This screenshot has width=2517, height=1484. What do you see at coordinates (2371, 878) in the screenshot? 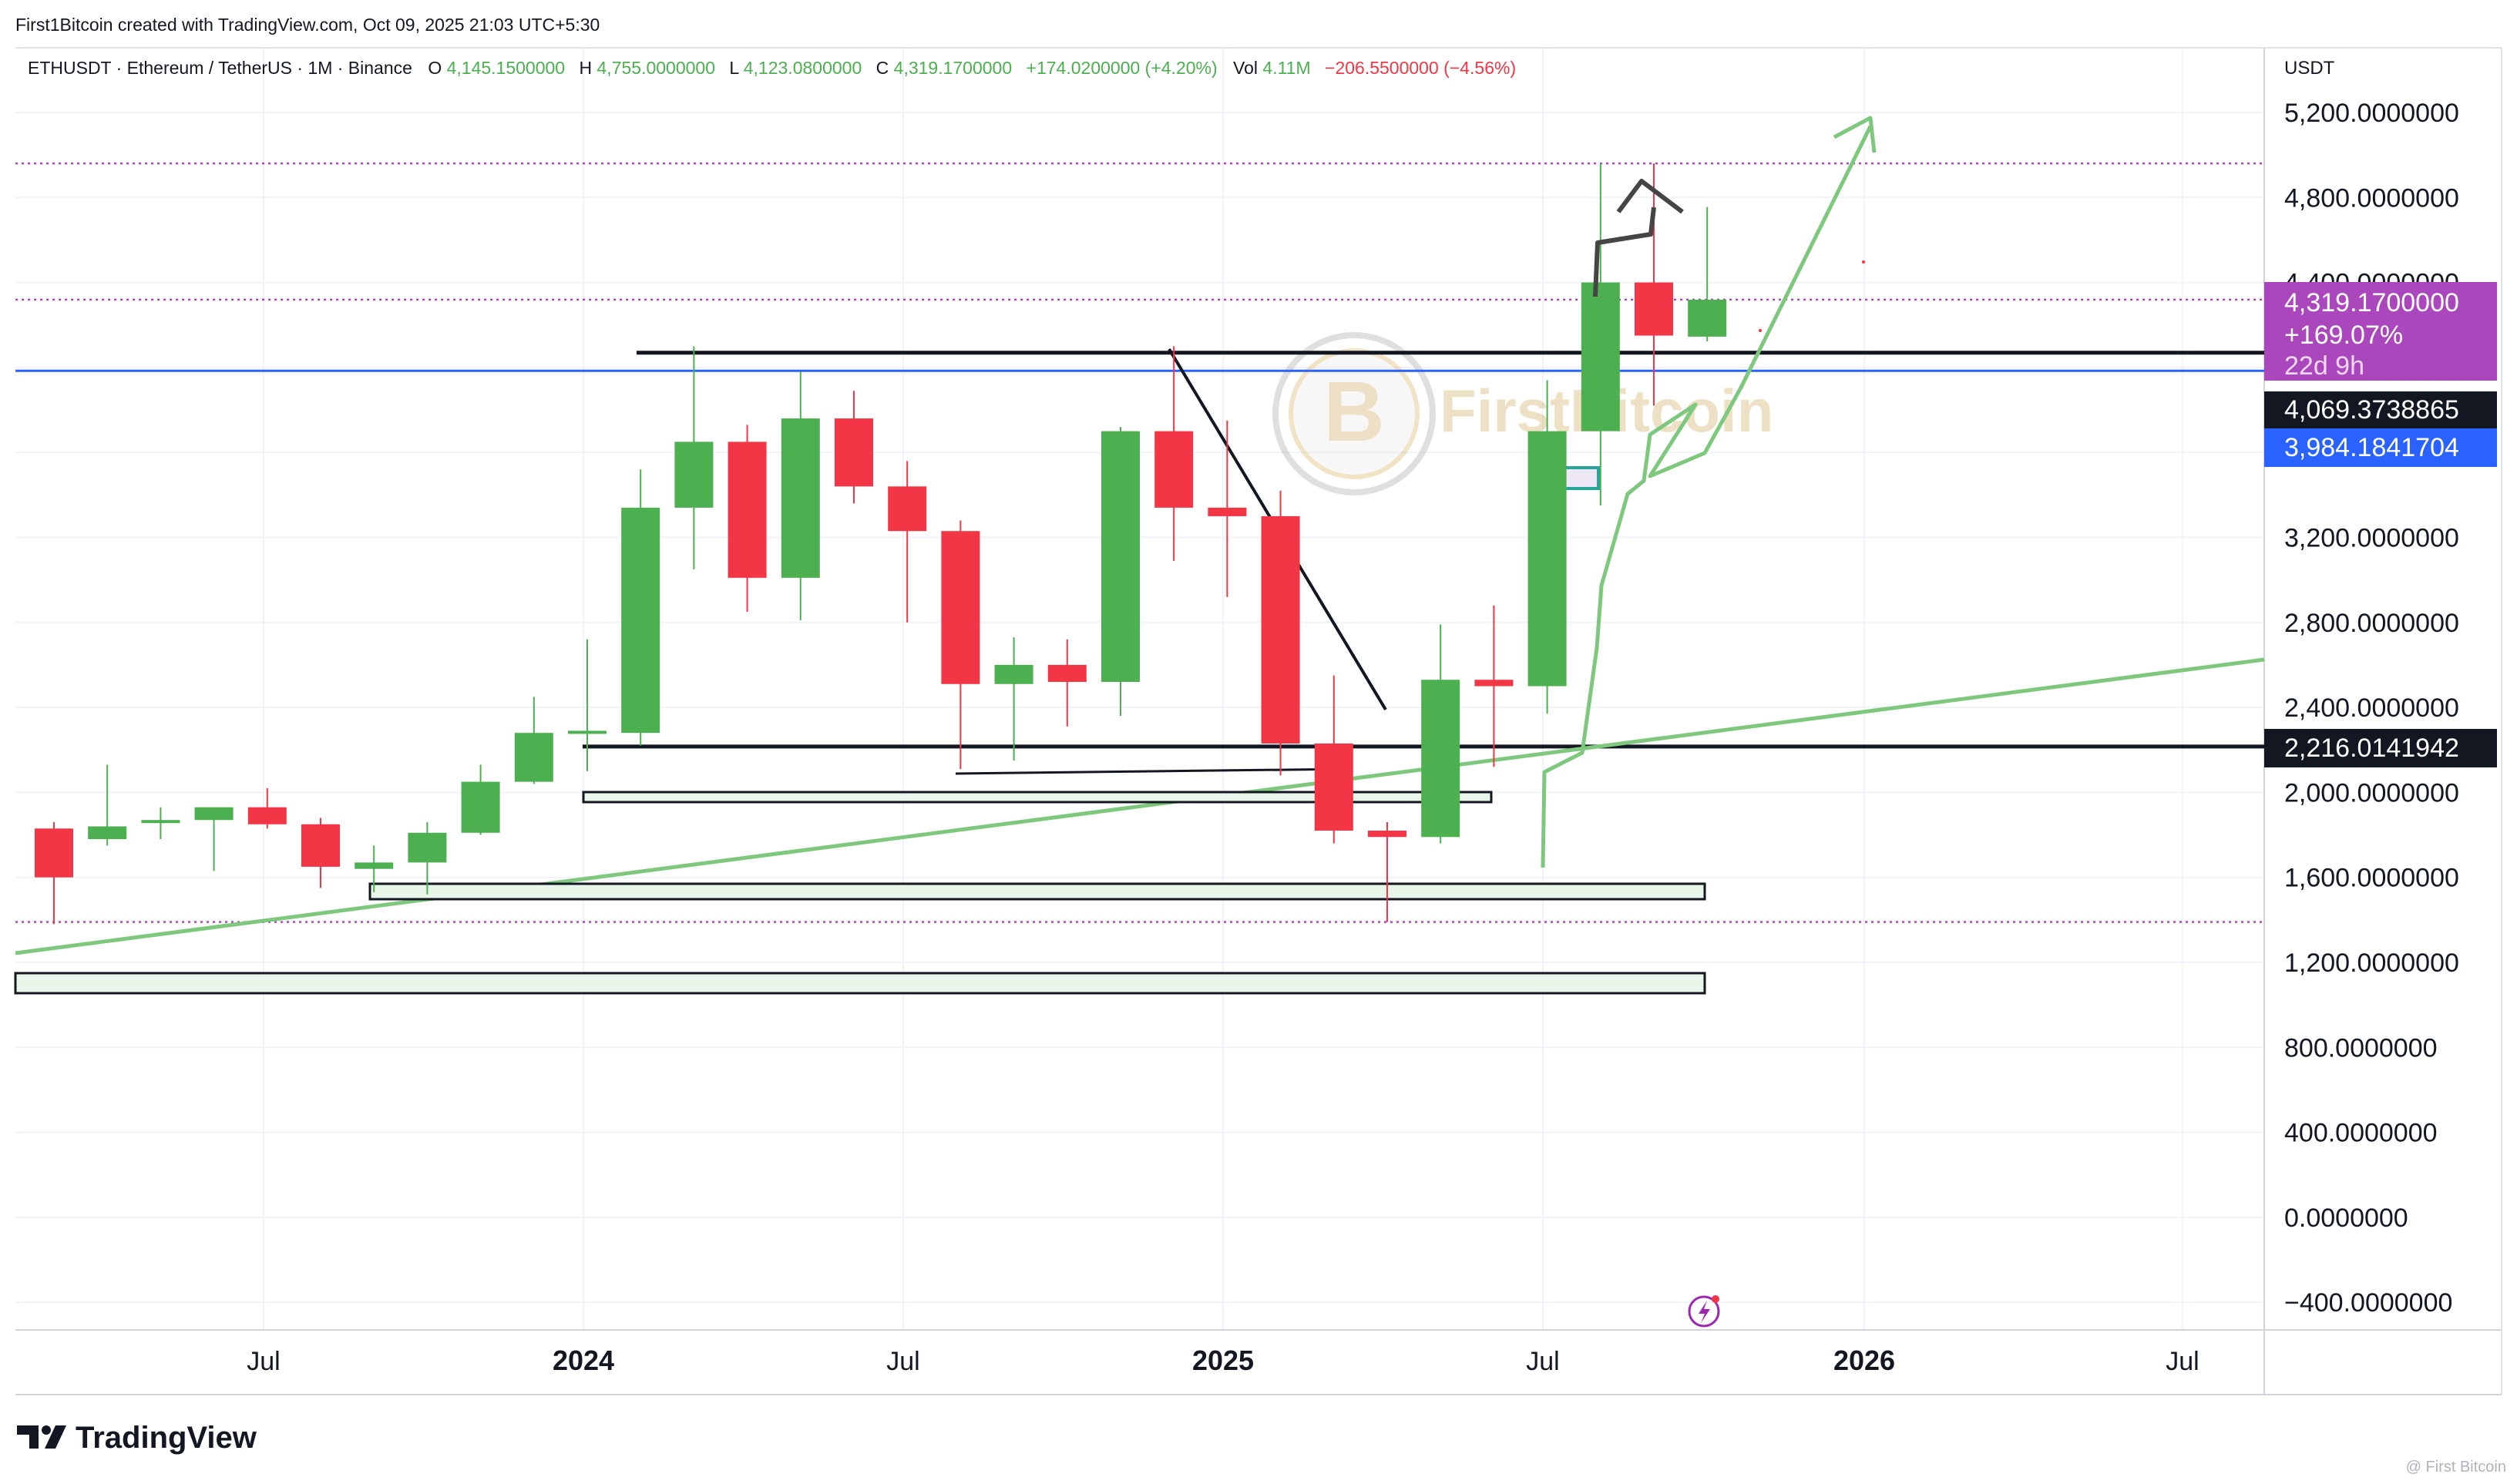
I see `price-tick-label: 1,600.0000000` at bounding box center [2371, 878].